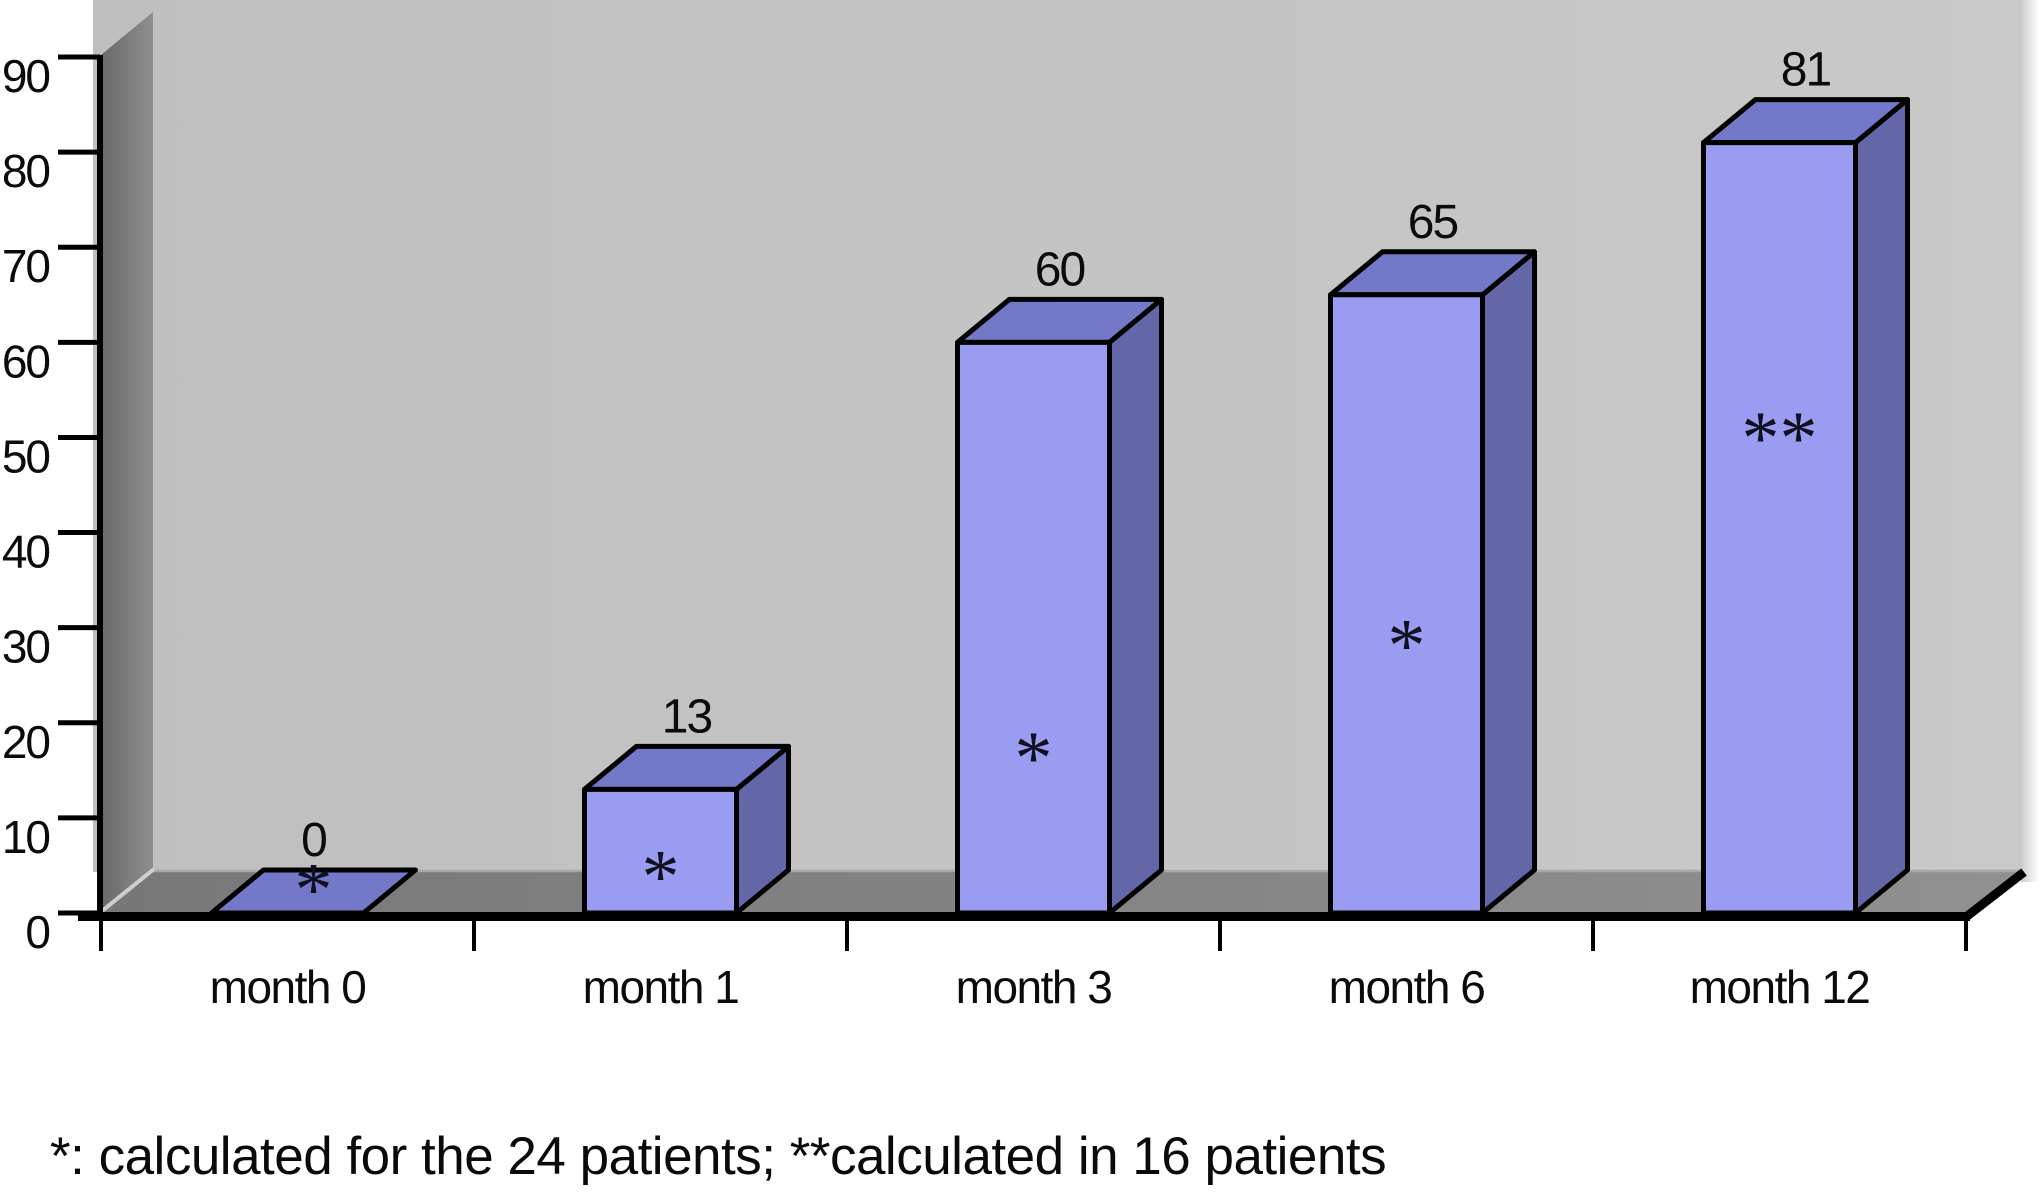 The height and width of the screenshot is (1194, 2039). I want to click on bar-value-label: 60, so click(1060, 269).